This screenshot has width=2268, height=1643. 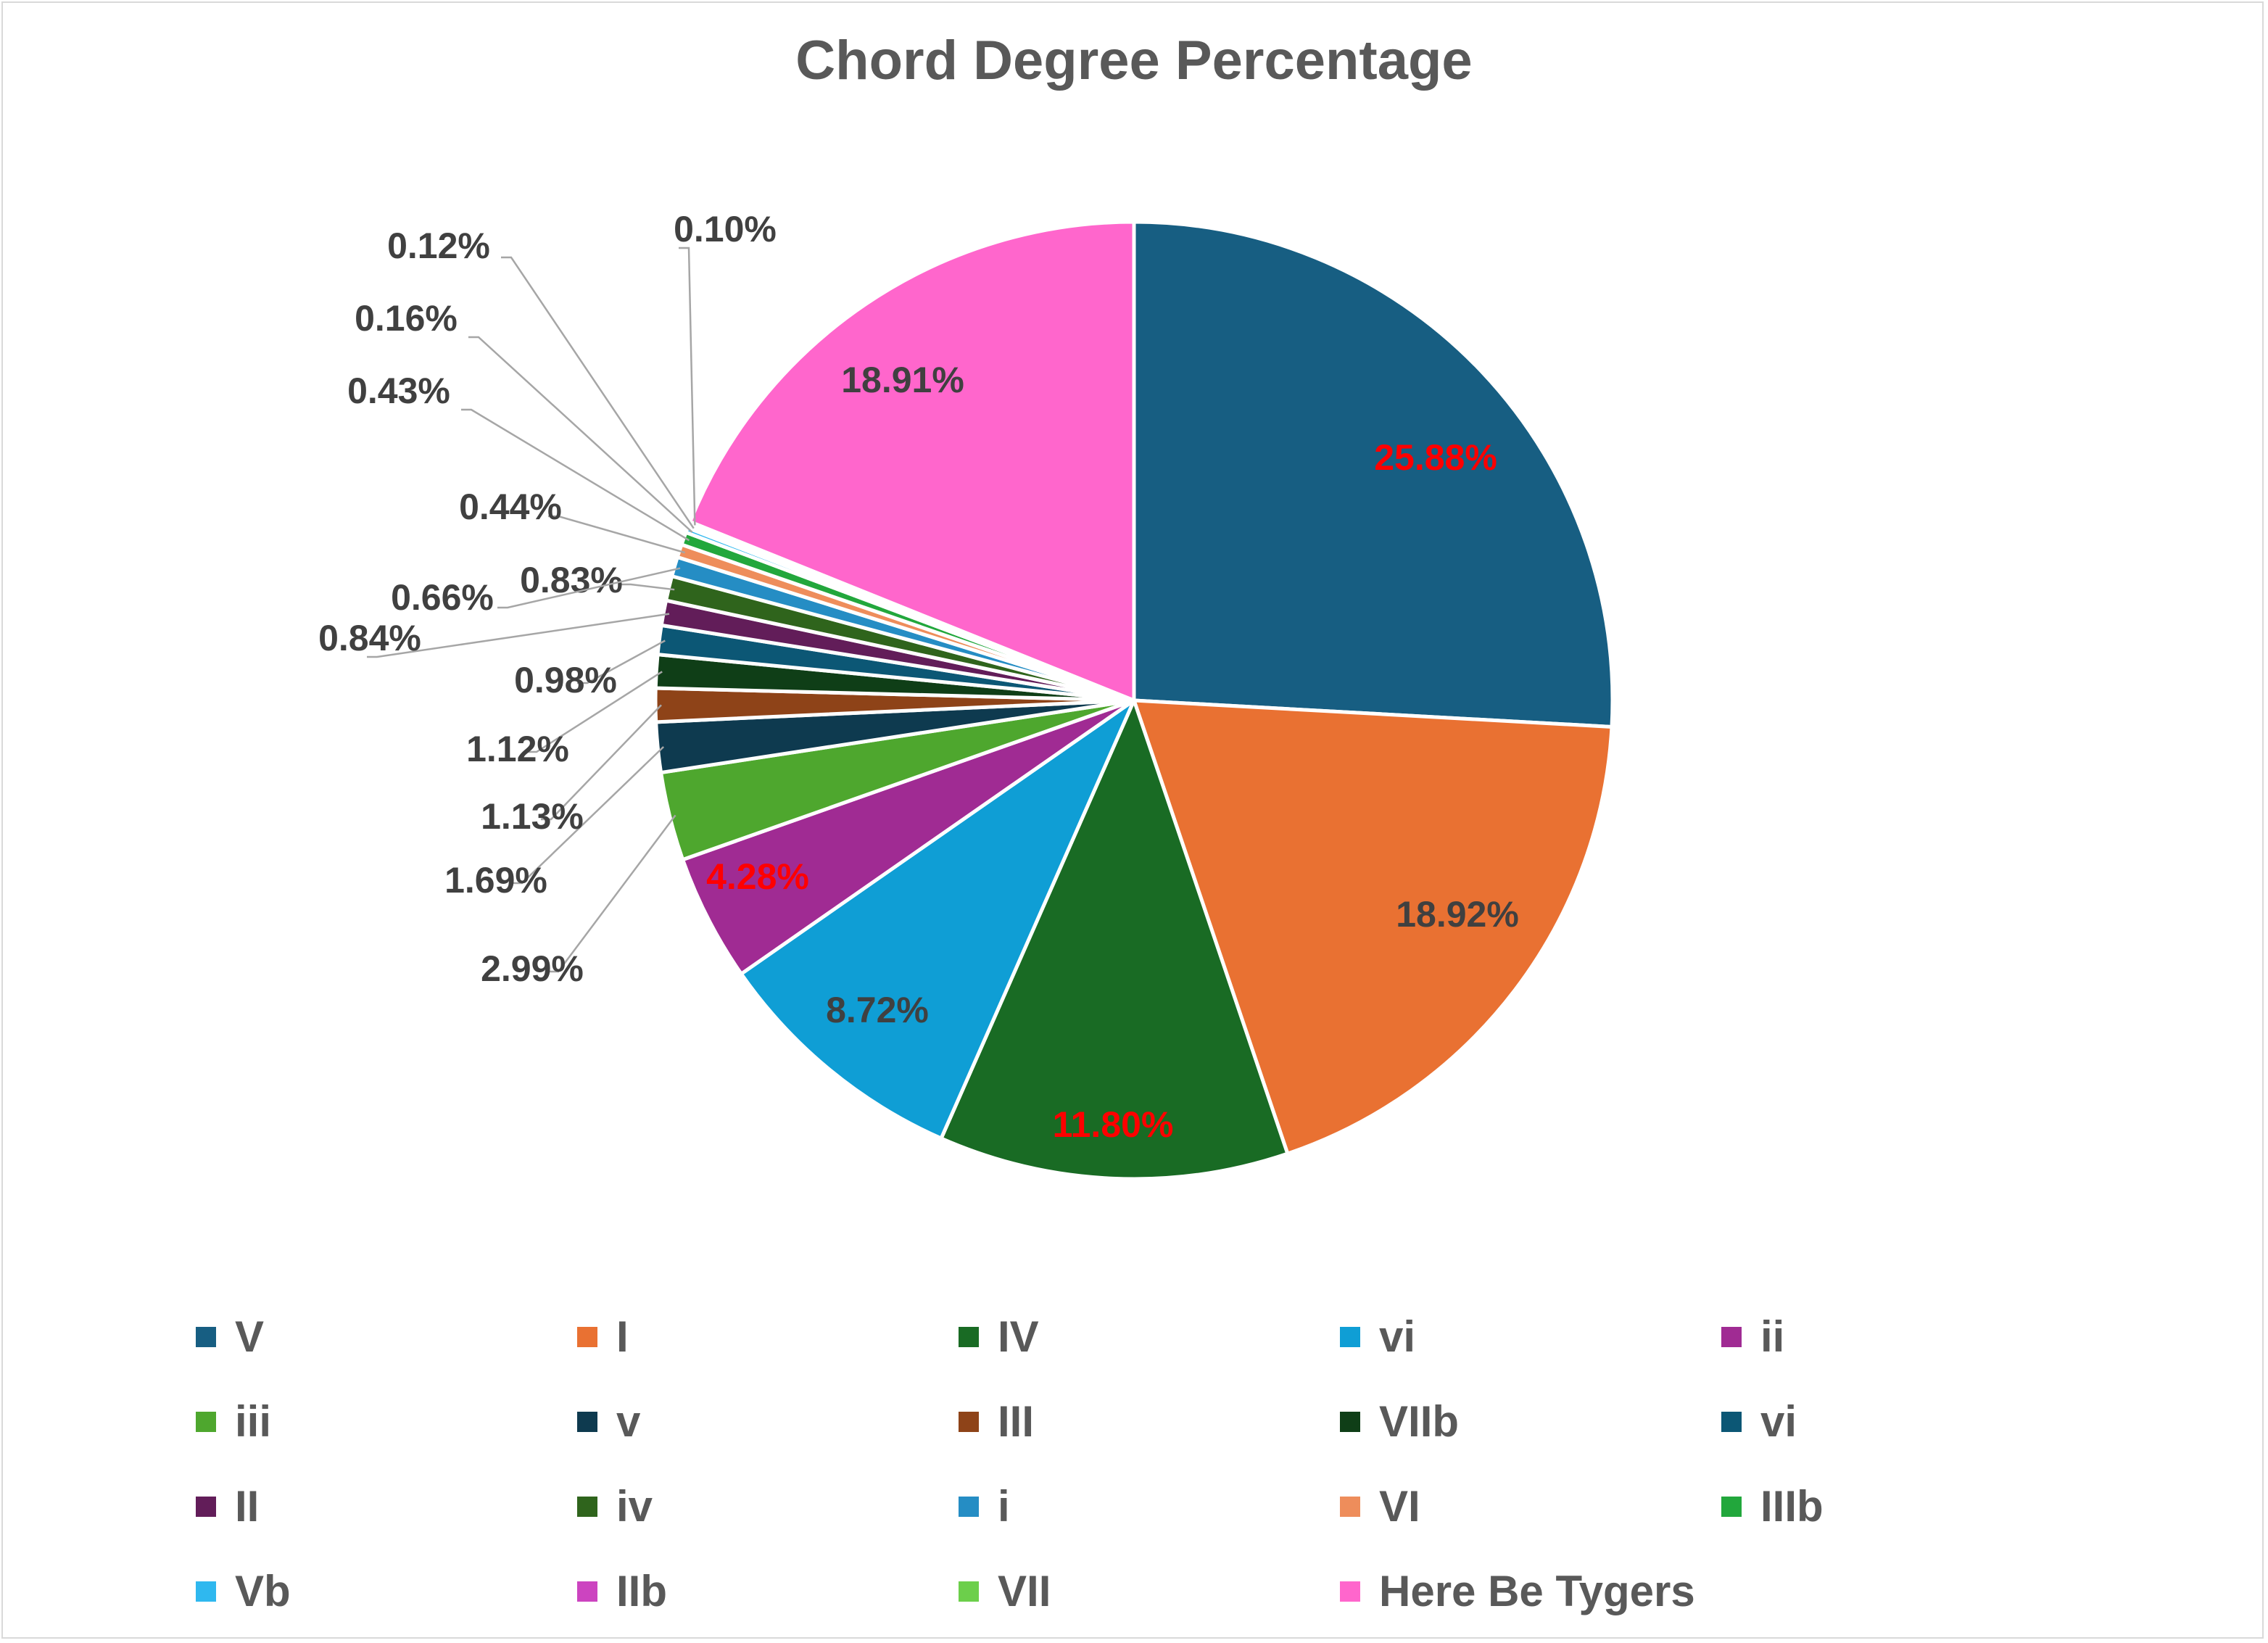 What do you see at coordinates (565, 680) in the screenshot?
I see `data-label: 0.98%` at bounding box center [565, 680].